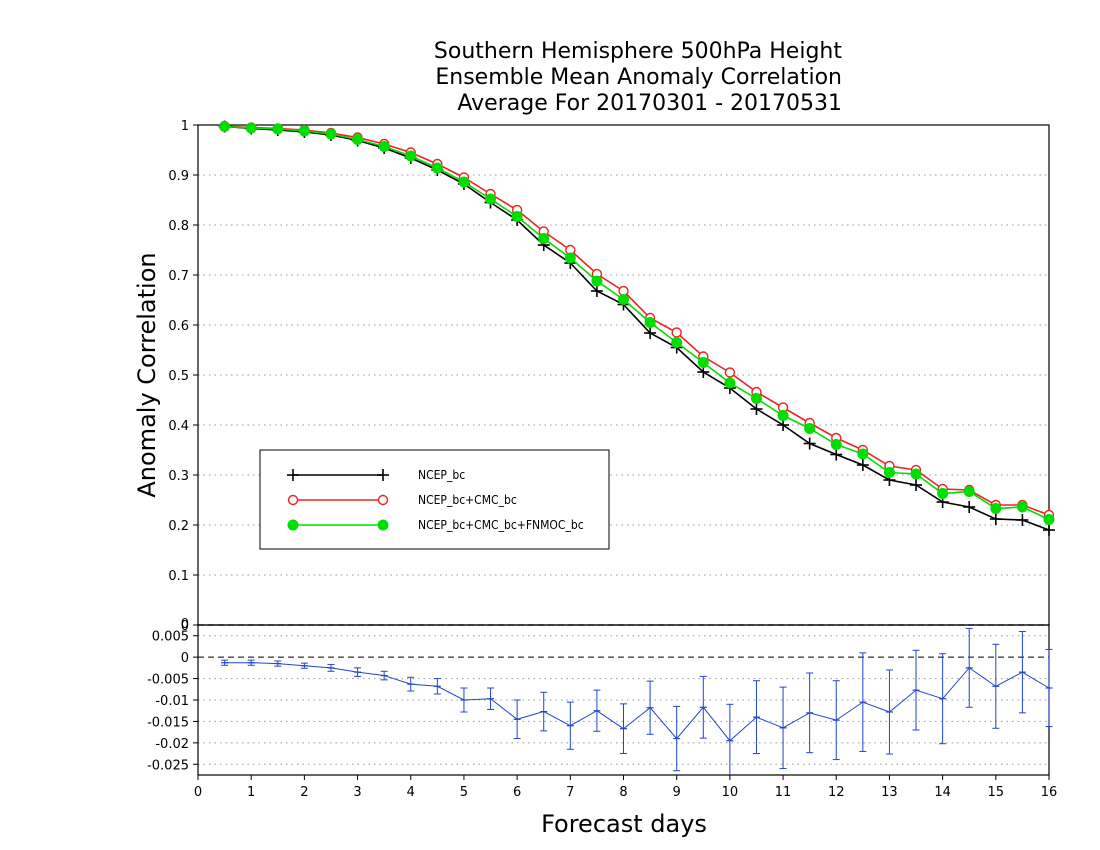 This screenshot has height=850, width=1100. I want to click on x-tick-label: 12, so click(836, 792).